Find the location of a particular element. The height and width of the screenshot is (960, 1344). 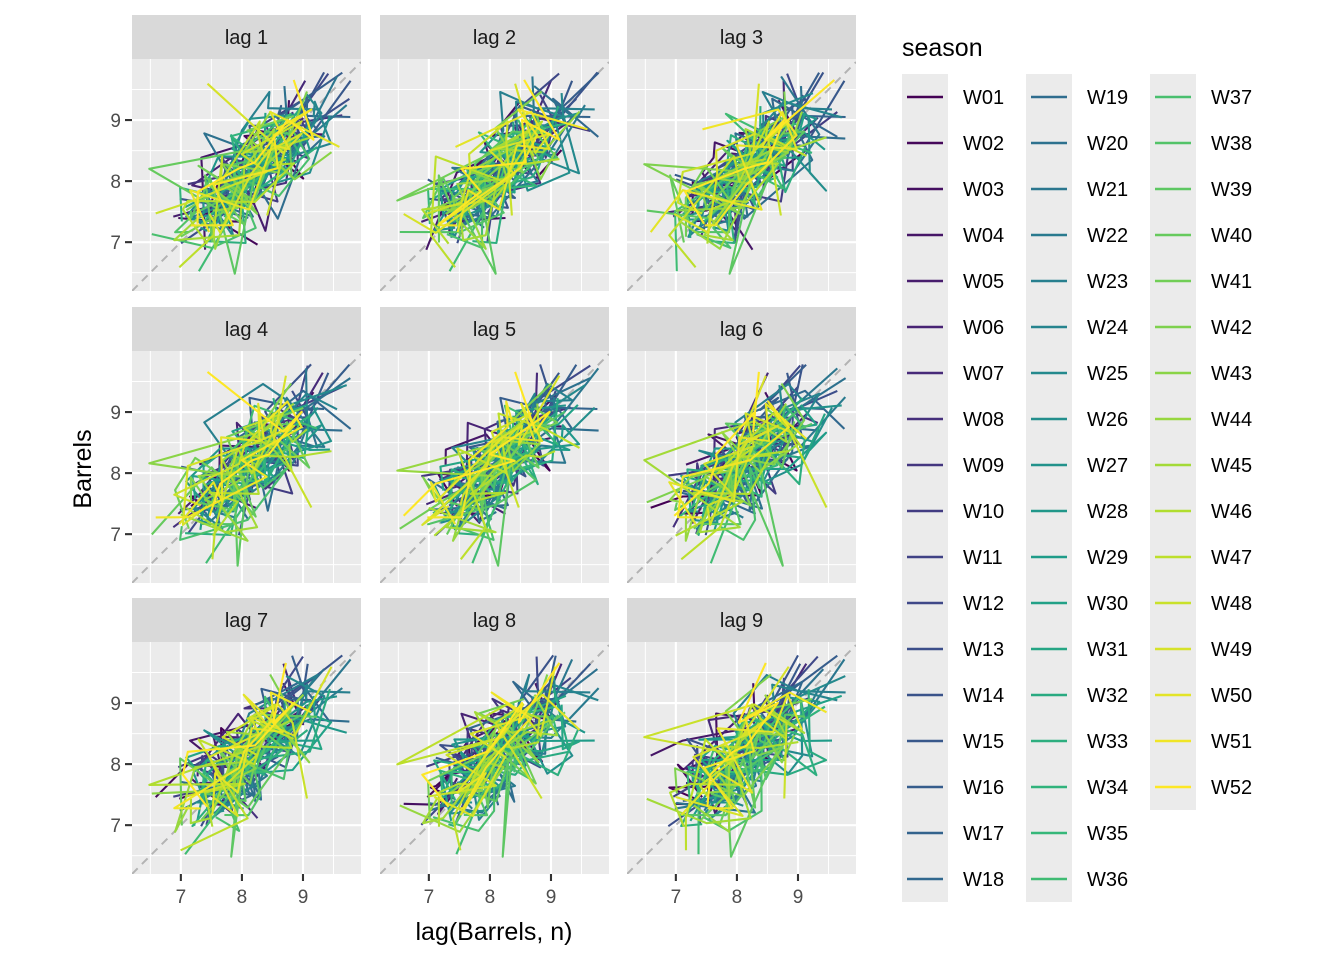

facet-strip-label: lag 7 is located at coordinates (246, 621).